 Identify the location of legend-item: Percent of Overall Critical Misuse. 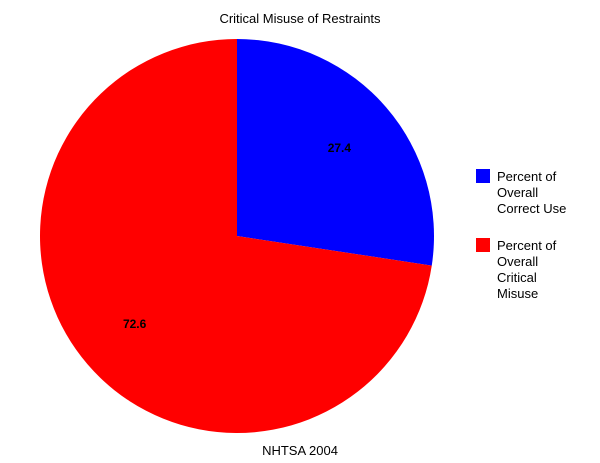
(516, 269).